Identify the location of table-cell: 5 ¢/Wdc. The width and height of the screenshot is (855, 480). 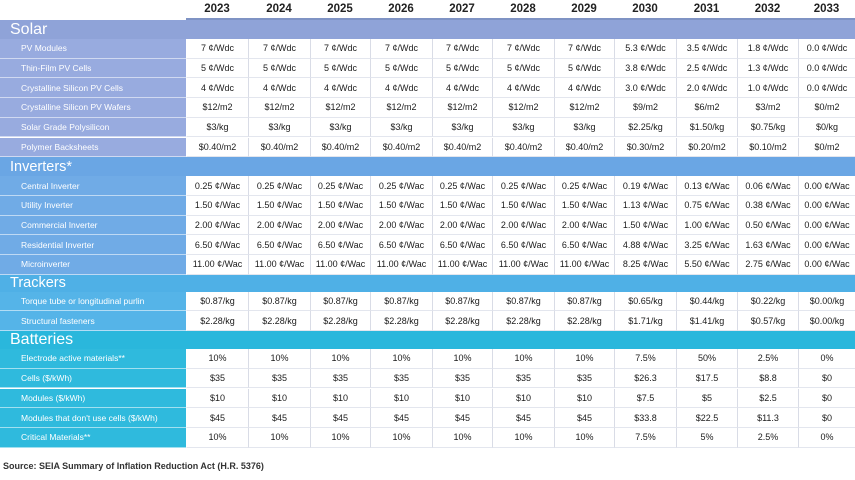
(462, 68).